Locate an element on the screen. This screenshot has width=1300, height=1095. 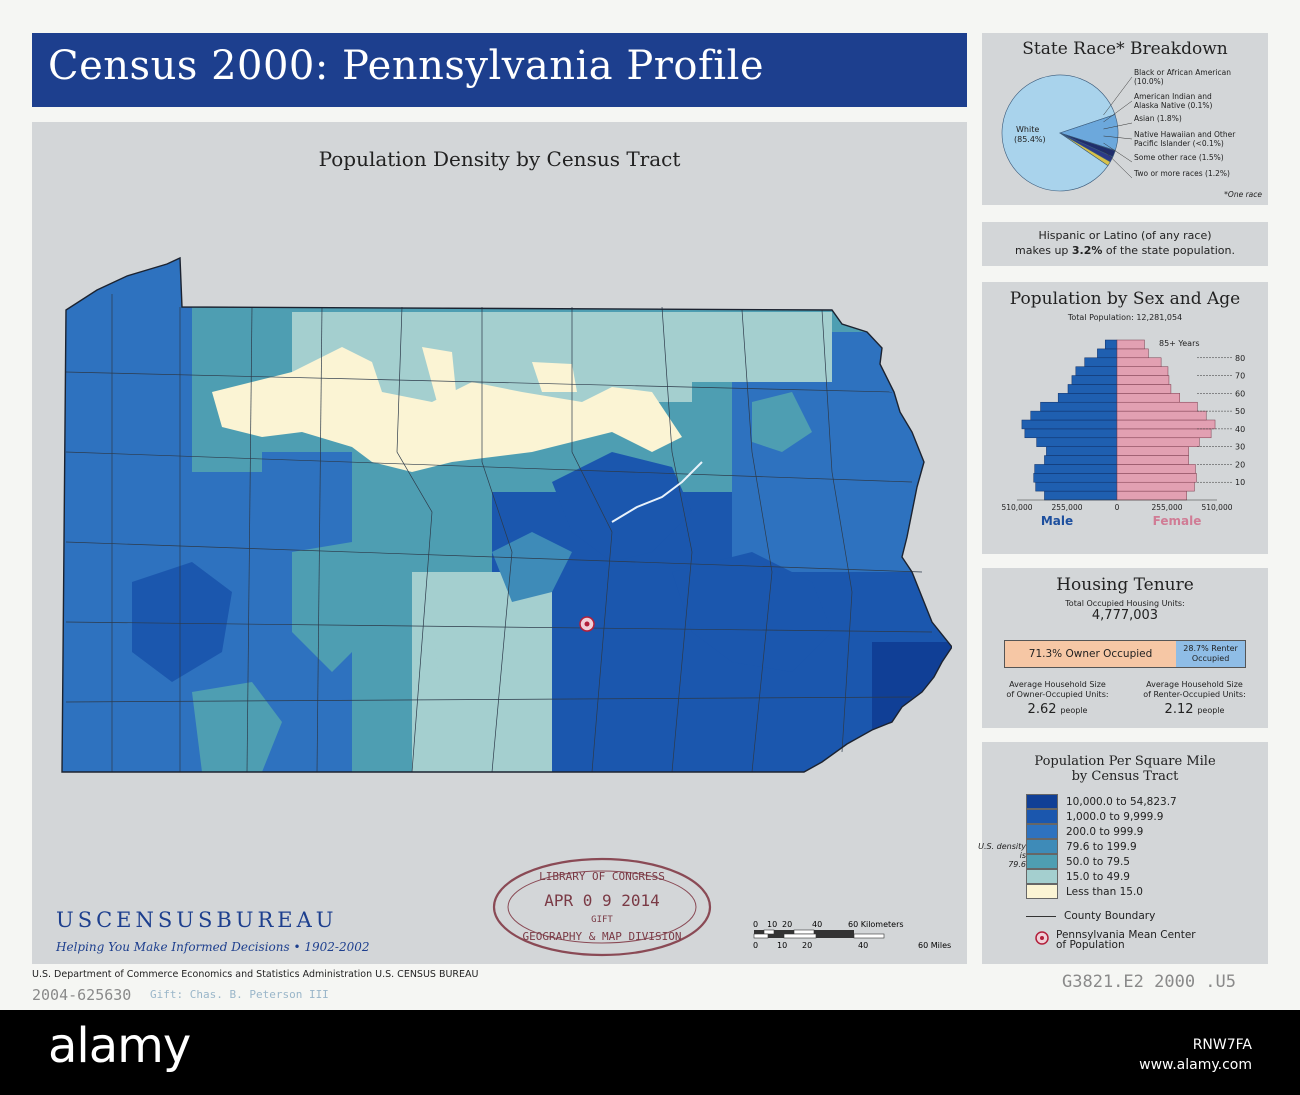
total-population: Total Population: 12,281,054 is located at coordinates (1125, 317).